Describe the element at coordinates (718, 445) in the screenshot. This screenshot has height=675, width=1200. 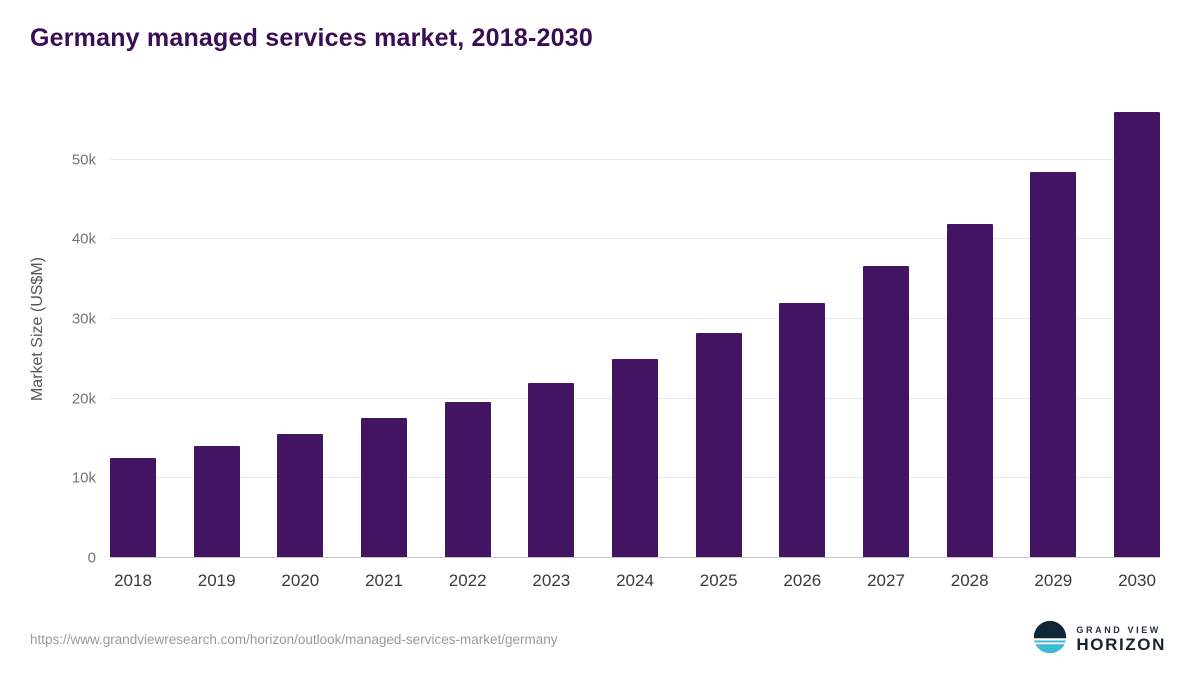
I see `bar-2025` at that location.